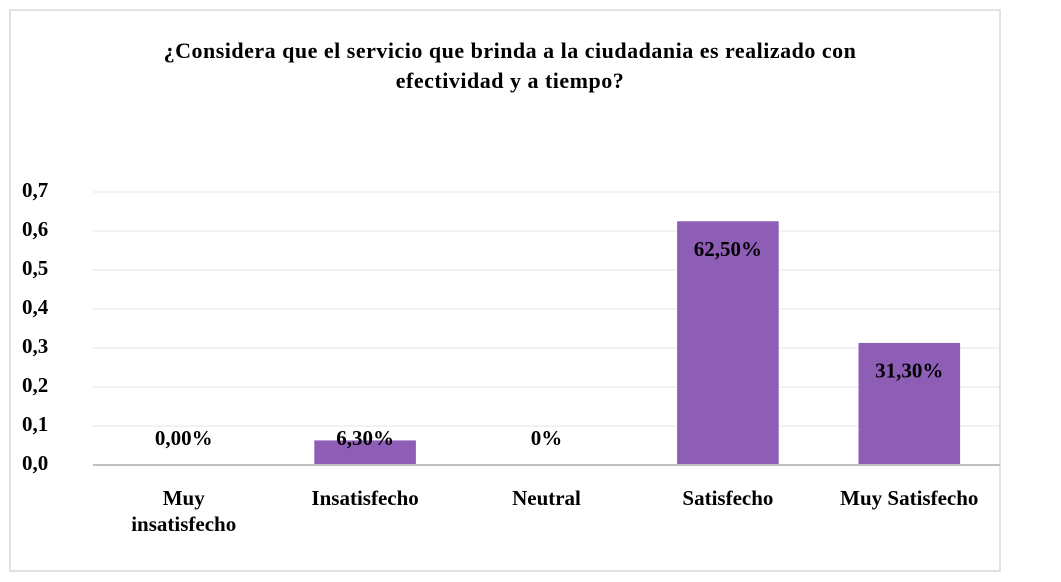 This screenshot has height=582, width=1061. Describe the element at coordinates (35, 268) in the screenshot. I see `y-tick-label: 0,5` at that location.